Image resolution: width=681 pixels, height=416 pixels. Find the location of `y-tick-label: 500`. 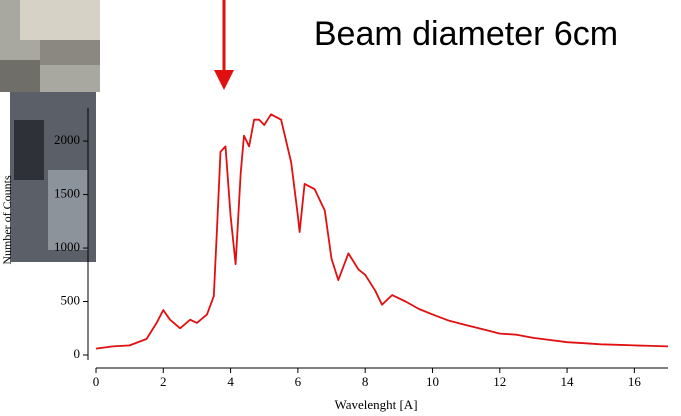

y-tick-label: 500 is located at coordinates (71, 300).